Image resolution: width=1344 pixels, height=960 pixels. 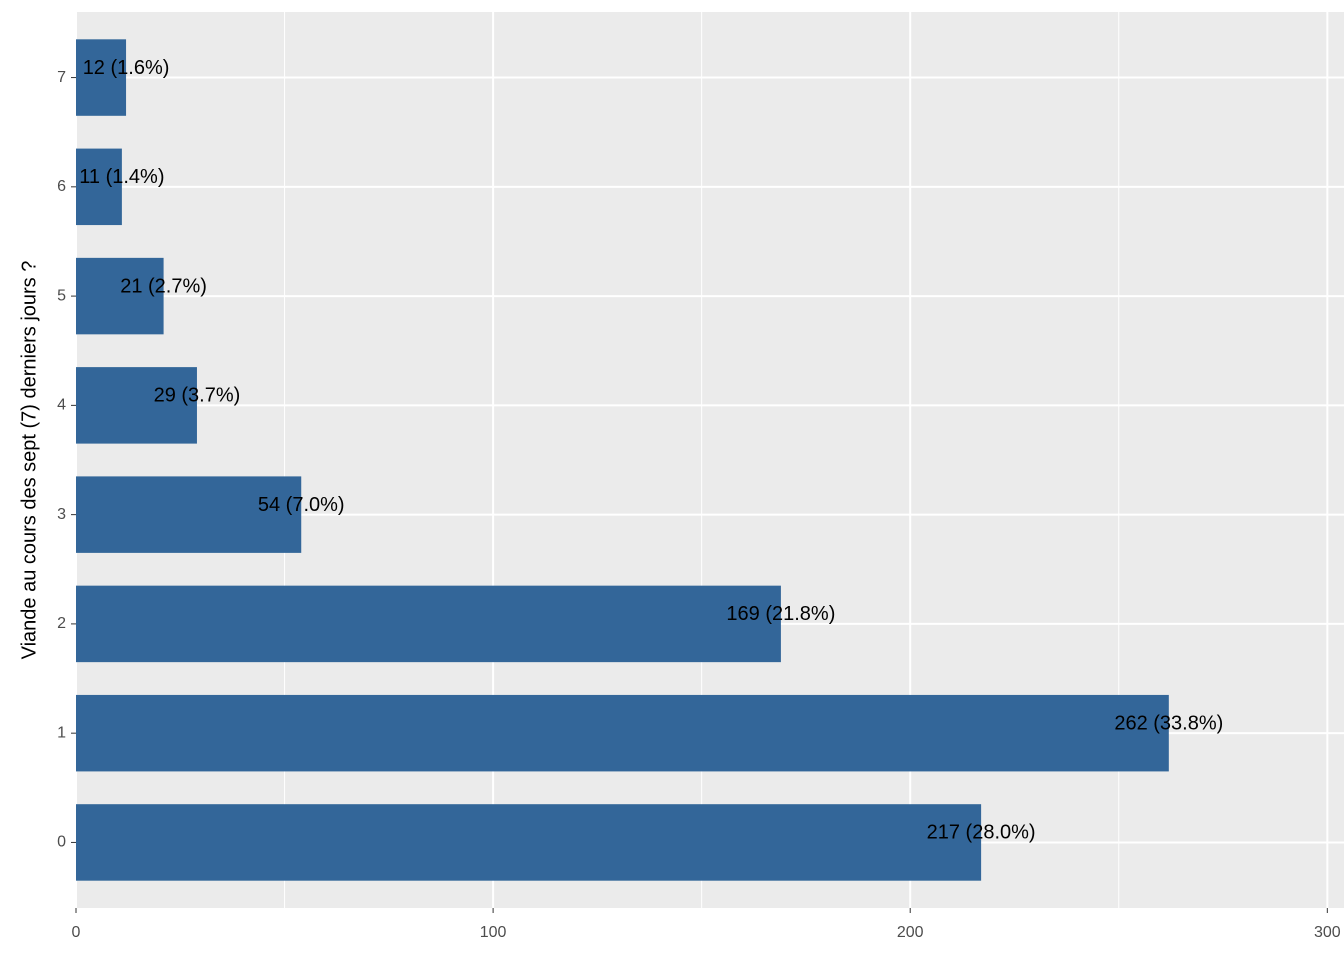 I want to click on y-tick-label: 7, so click(x=61, y=77).